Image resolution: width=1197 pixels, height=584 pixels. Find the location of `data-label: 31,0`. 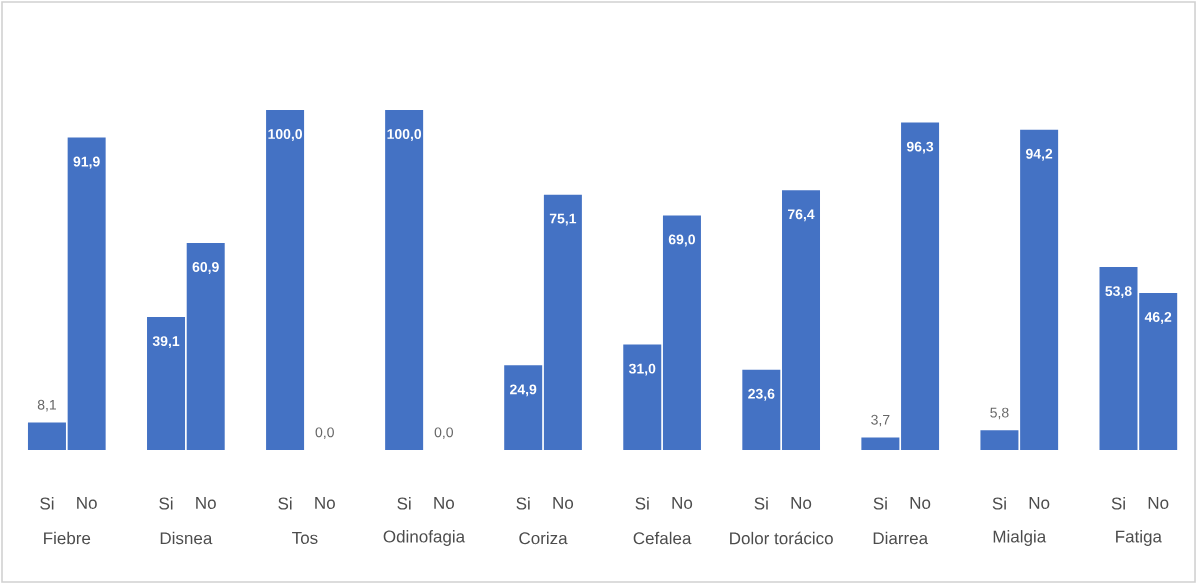

data-label: 31,0 is located at coordinates (642, 369).